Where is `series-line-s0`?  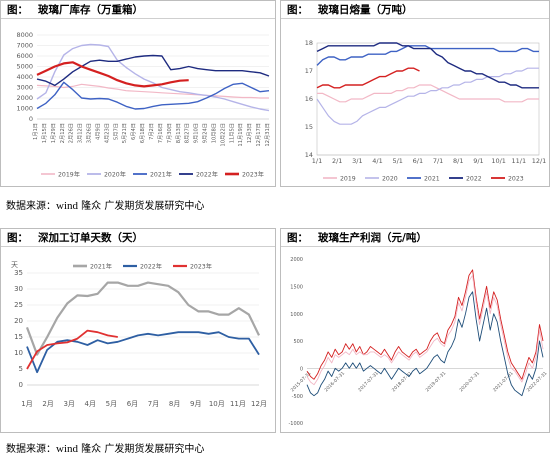 series-line-s0 is located at coordinates (425, 324).